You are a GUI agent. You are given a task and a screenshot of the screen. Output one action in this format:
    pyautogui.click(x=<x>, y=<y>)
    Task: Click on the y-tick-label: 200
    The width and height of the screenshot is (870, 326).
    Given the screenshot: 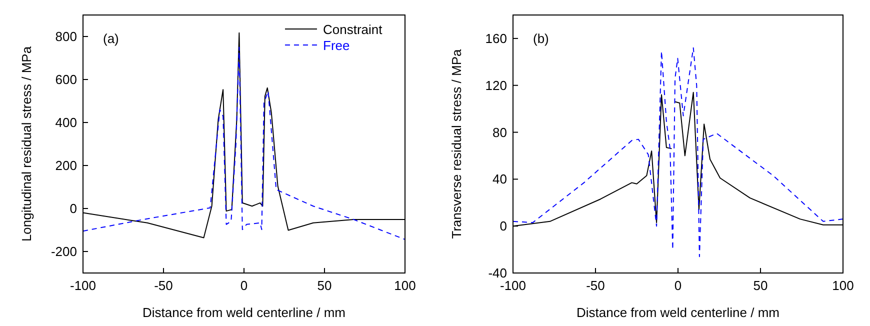 What is the action you would take?
    pyautogui.click(x=66, y=165)
    